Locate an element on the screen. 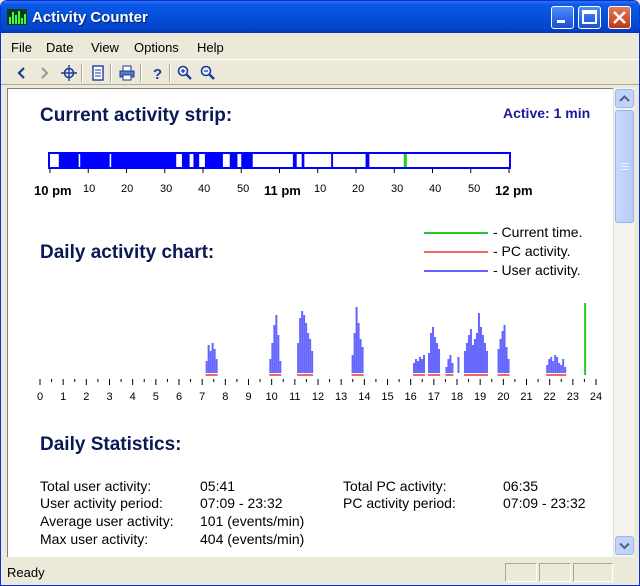  active-time-label: Active: 1 min is located at coordinates (547, 113).